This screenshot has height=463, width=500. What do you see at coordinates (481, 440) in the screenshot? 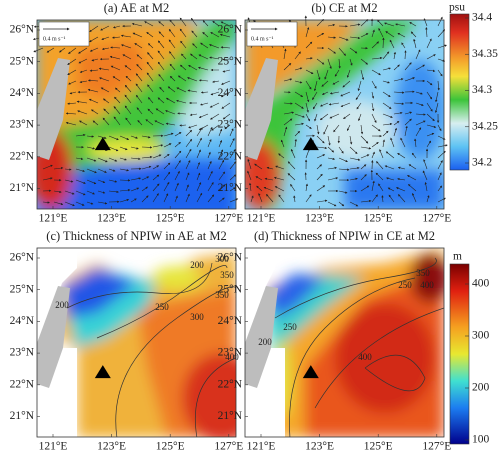
I see `colorbar-tick-label: 100` at bounding box center [481, 440].